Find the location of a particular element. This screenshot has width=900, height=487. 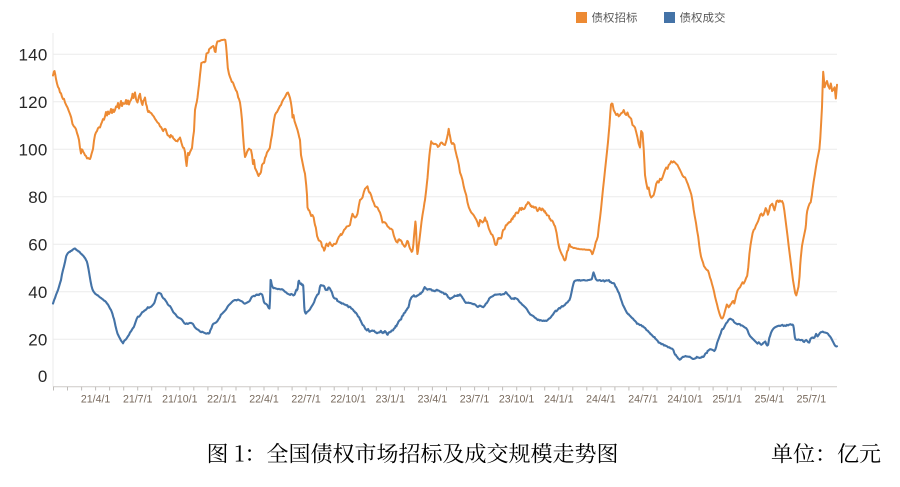

svg-text: 23/10/1 is located at coordinates (516, 400).